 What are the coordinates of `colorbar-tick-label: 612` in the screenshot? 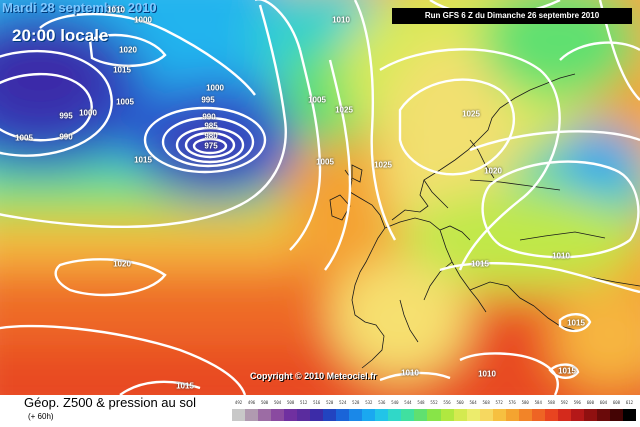 It's located at (629, 402).